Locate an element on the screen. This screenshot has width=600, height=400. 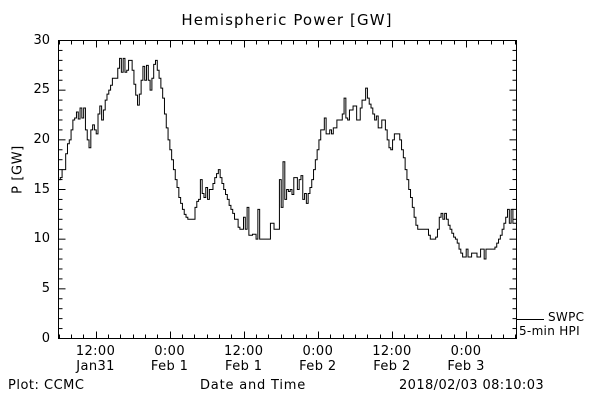
page-title: Hemispheric Power [GW] is located at coordinates (287, 20).